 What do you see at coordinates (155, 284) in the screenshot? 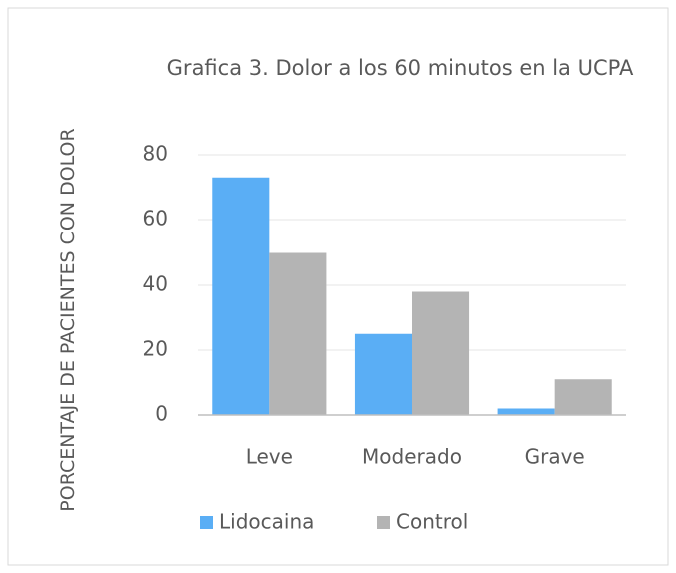
I see `y-tick-label: 40` at bounding box center [155, 284].